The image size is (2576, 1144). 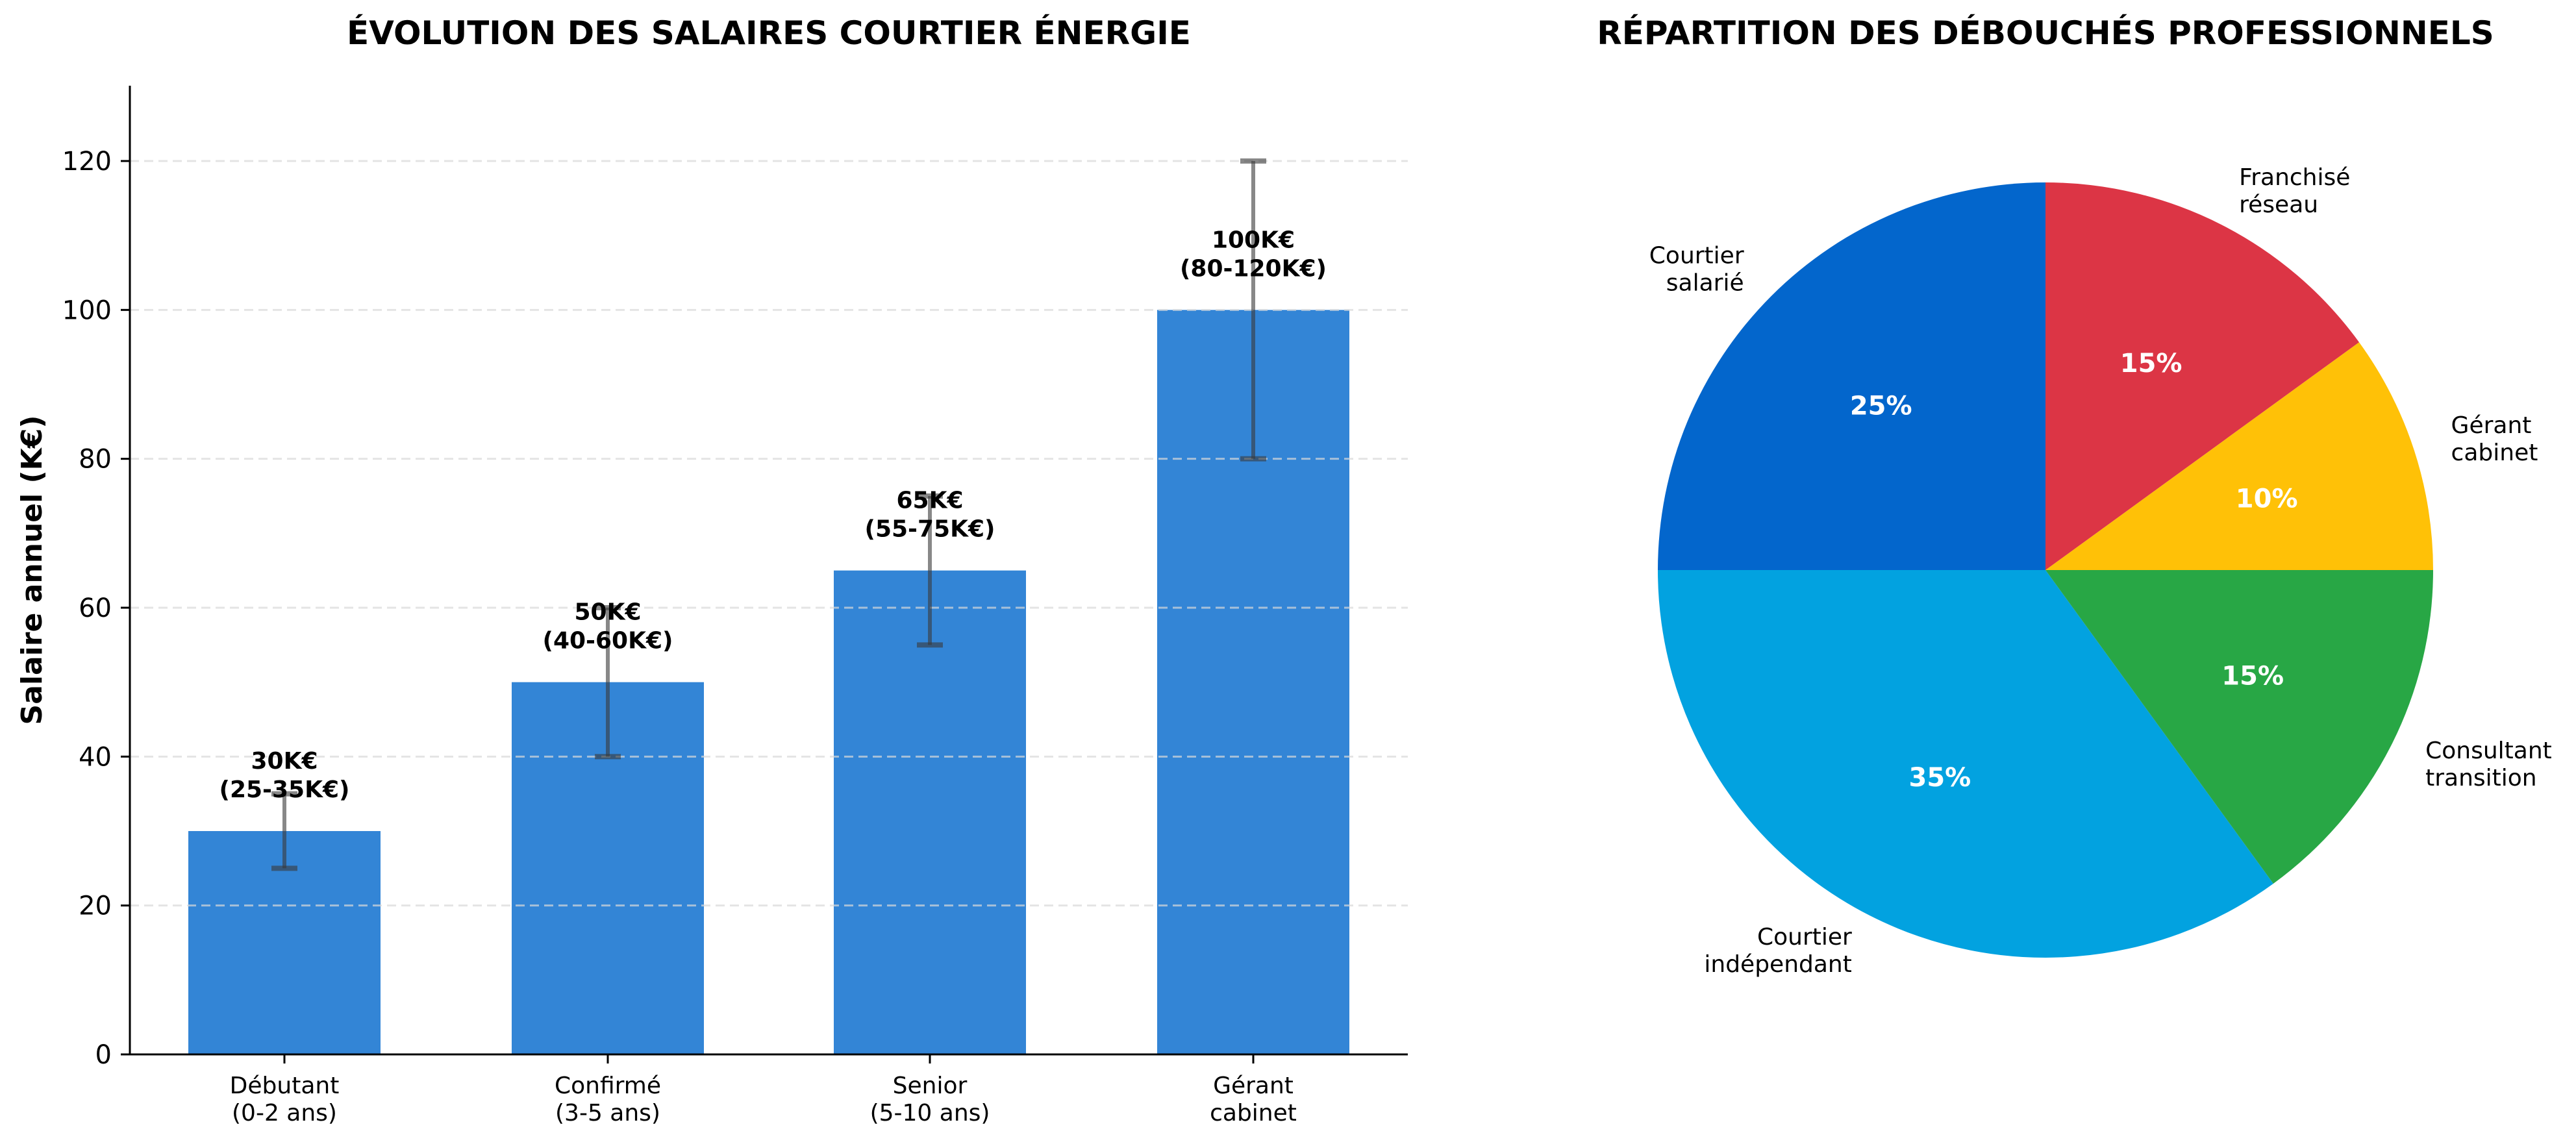 What do you see at coordinates (1940, 778) in the screenshot?
I see `pie-pct-label: 35%` at bounding box center [1940, 778].